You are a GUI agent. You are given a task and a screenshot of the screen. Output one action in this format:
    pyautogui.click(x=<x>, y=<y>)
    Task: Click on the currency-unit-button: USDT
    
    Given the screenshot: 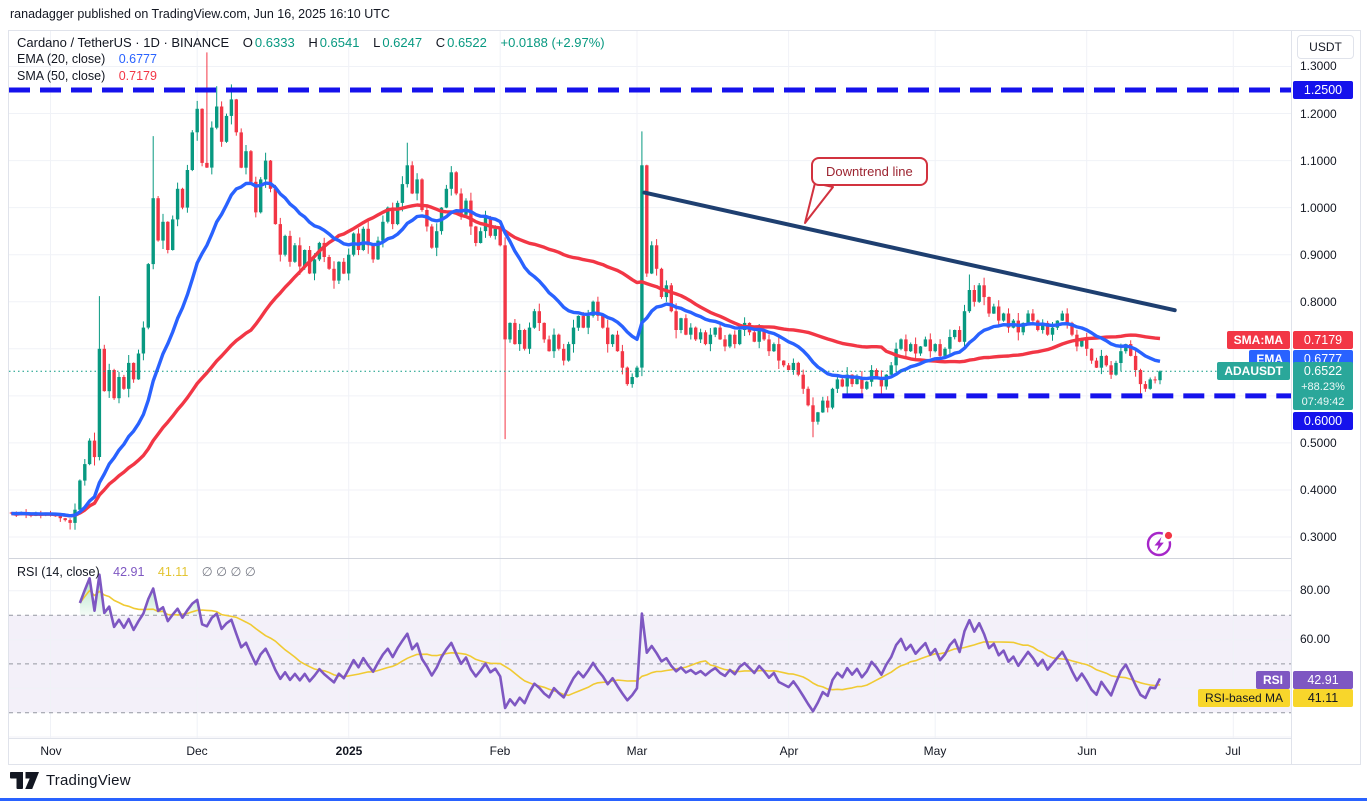 What is the action you would take?
    pyautogui.click(x=1325, y=47)
    